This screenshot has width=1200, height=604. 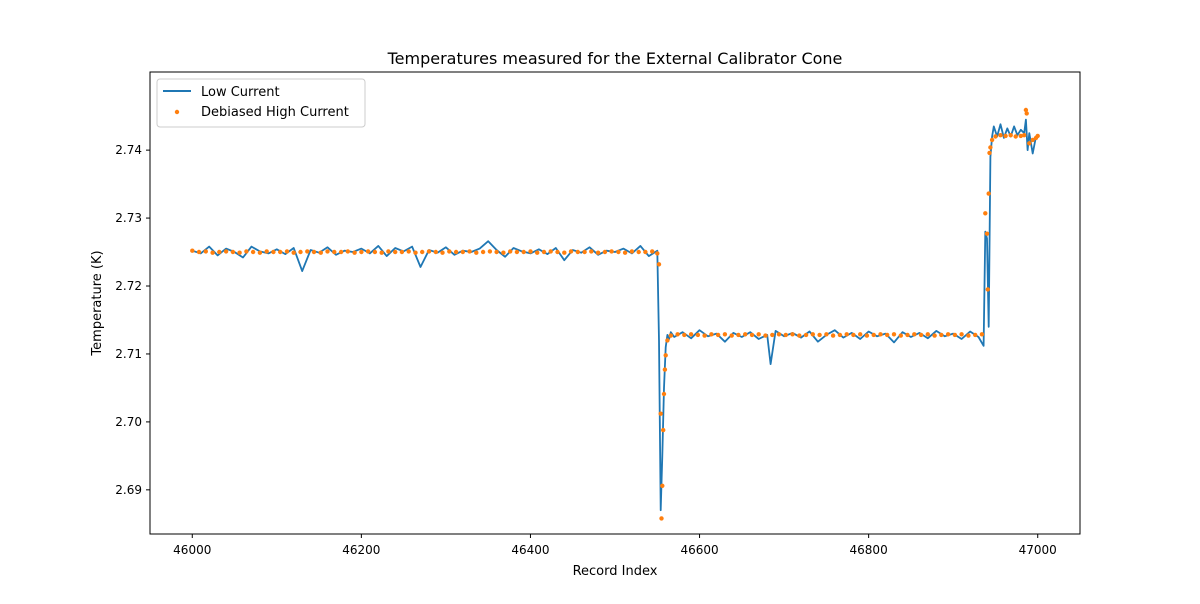 I want to click on y-tick-label: 2.74, so click(x=128, y=150).